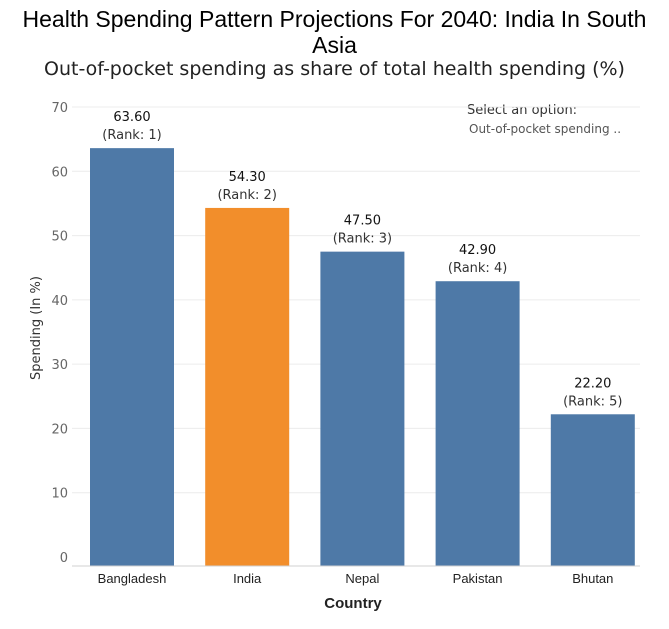 Image resolution: width=669 pixels, height=629 pixels. What do you see at coordinates (59, 172) in the screenshot?
I see `y-tick-label: 60` at bounding box center [59, 172].